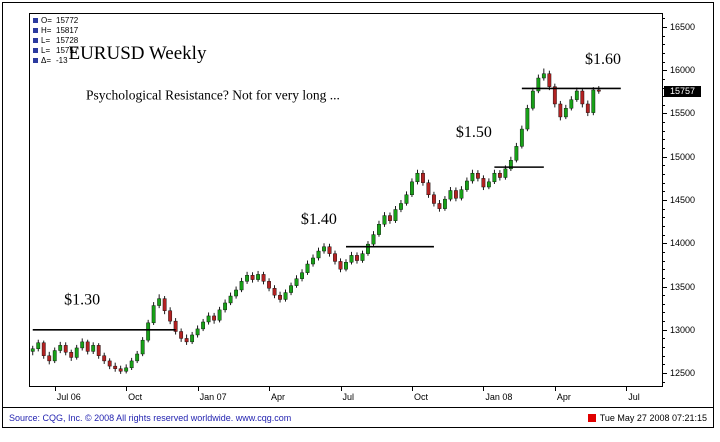 The height and width of the screenshot is (442, 720). Describe the element at coordinates (278, 397) in the screenshot. I see `x-axis-label: Apr` at that location.